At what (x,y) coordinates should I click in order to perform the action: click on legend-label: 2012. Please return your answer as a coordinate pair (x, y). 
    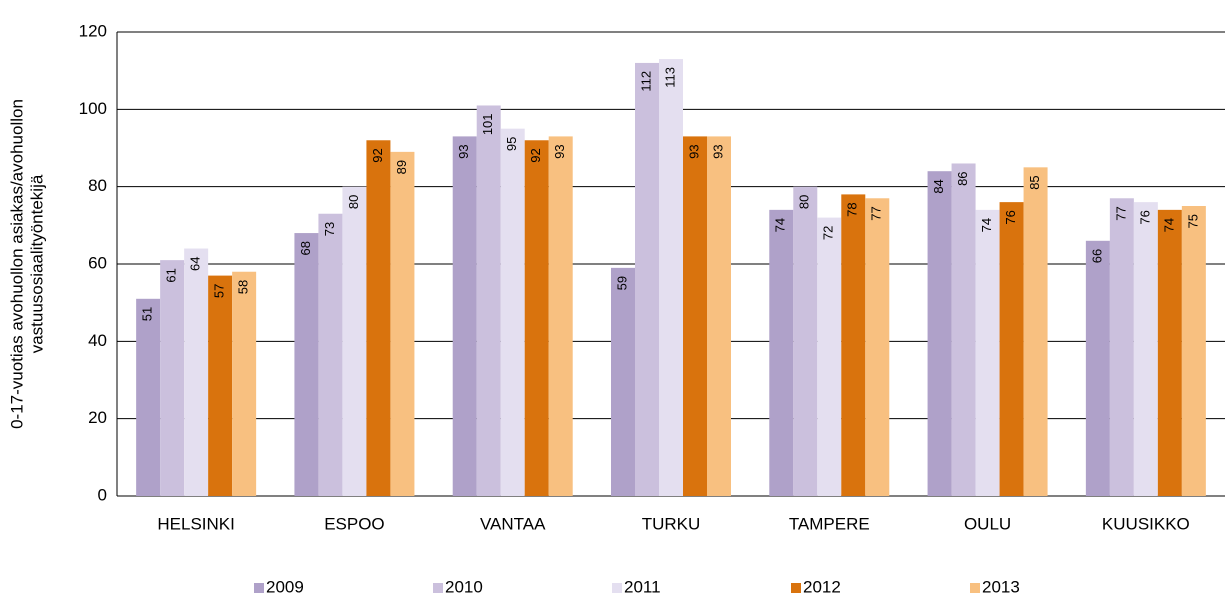
    Looking at the image, I should click on (822, 586).